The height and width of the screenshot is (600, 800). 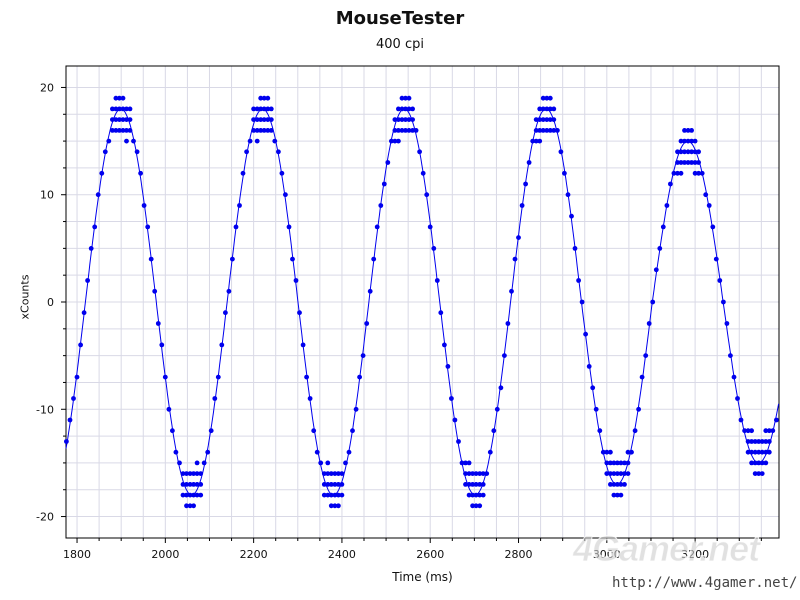 I want to click on y-tick-label: 20, so click(x=47, y=87).